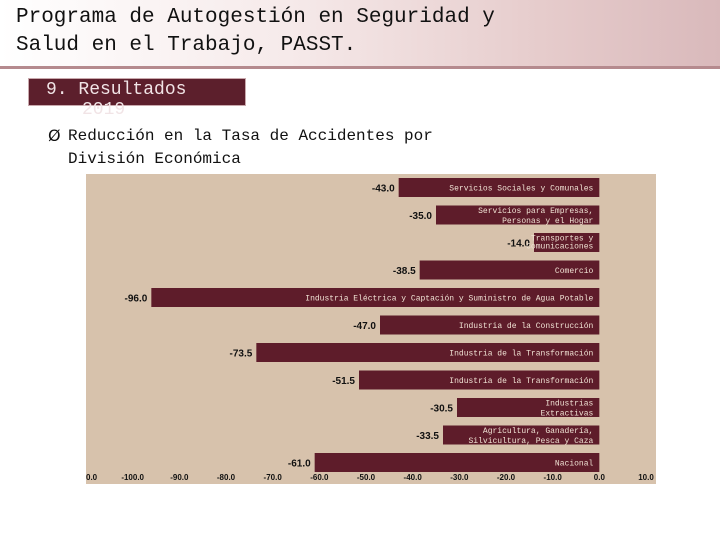  What do you see at coordinates (383, 189) in the screenshot?
I see `bar-value-label-0: -43.0` at bounding box center [383, 189].